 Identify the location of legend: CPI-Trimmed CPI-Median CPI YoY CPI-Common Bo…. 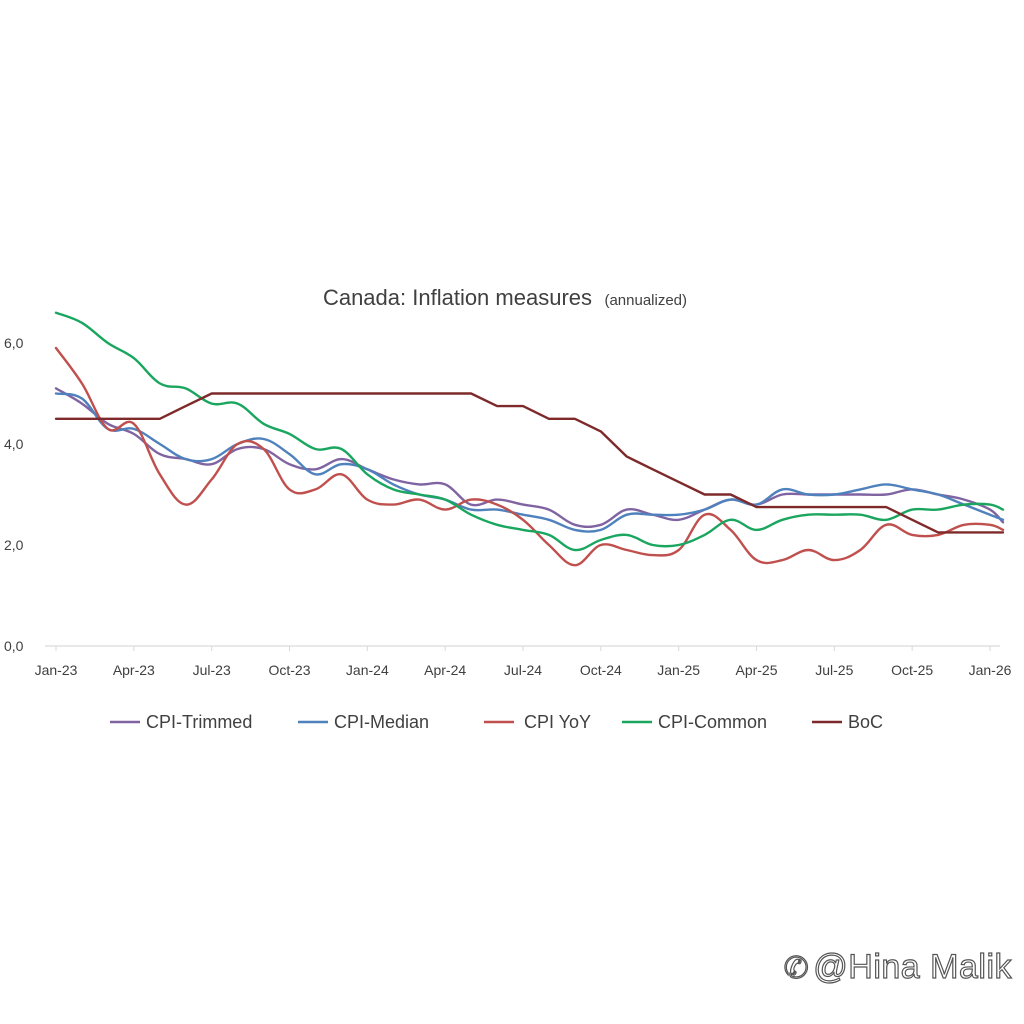
(496, 722).